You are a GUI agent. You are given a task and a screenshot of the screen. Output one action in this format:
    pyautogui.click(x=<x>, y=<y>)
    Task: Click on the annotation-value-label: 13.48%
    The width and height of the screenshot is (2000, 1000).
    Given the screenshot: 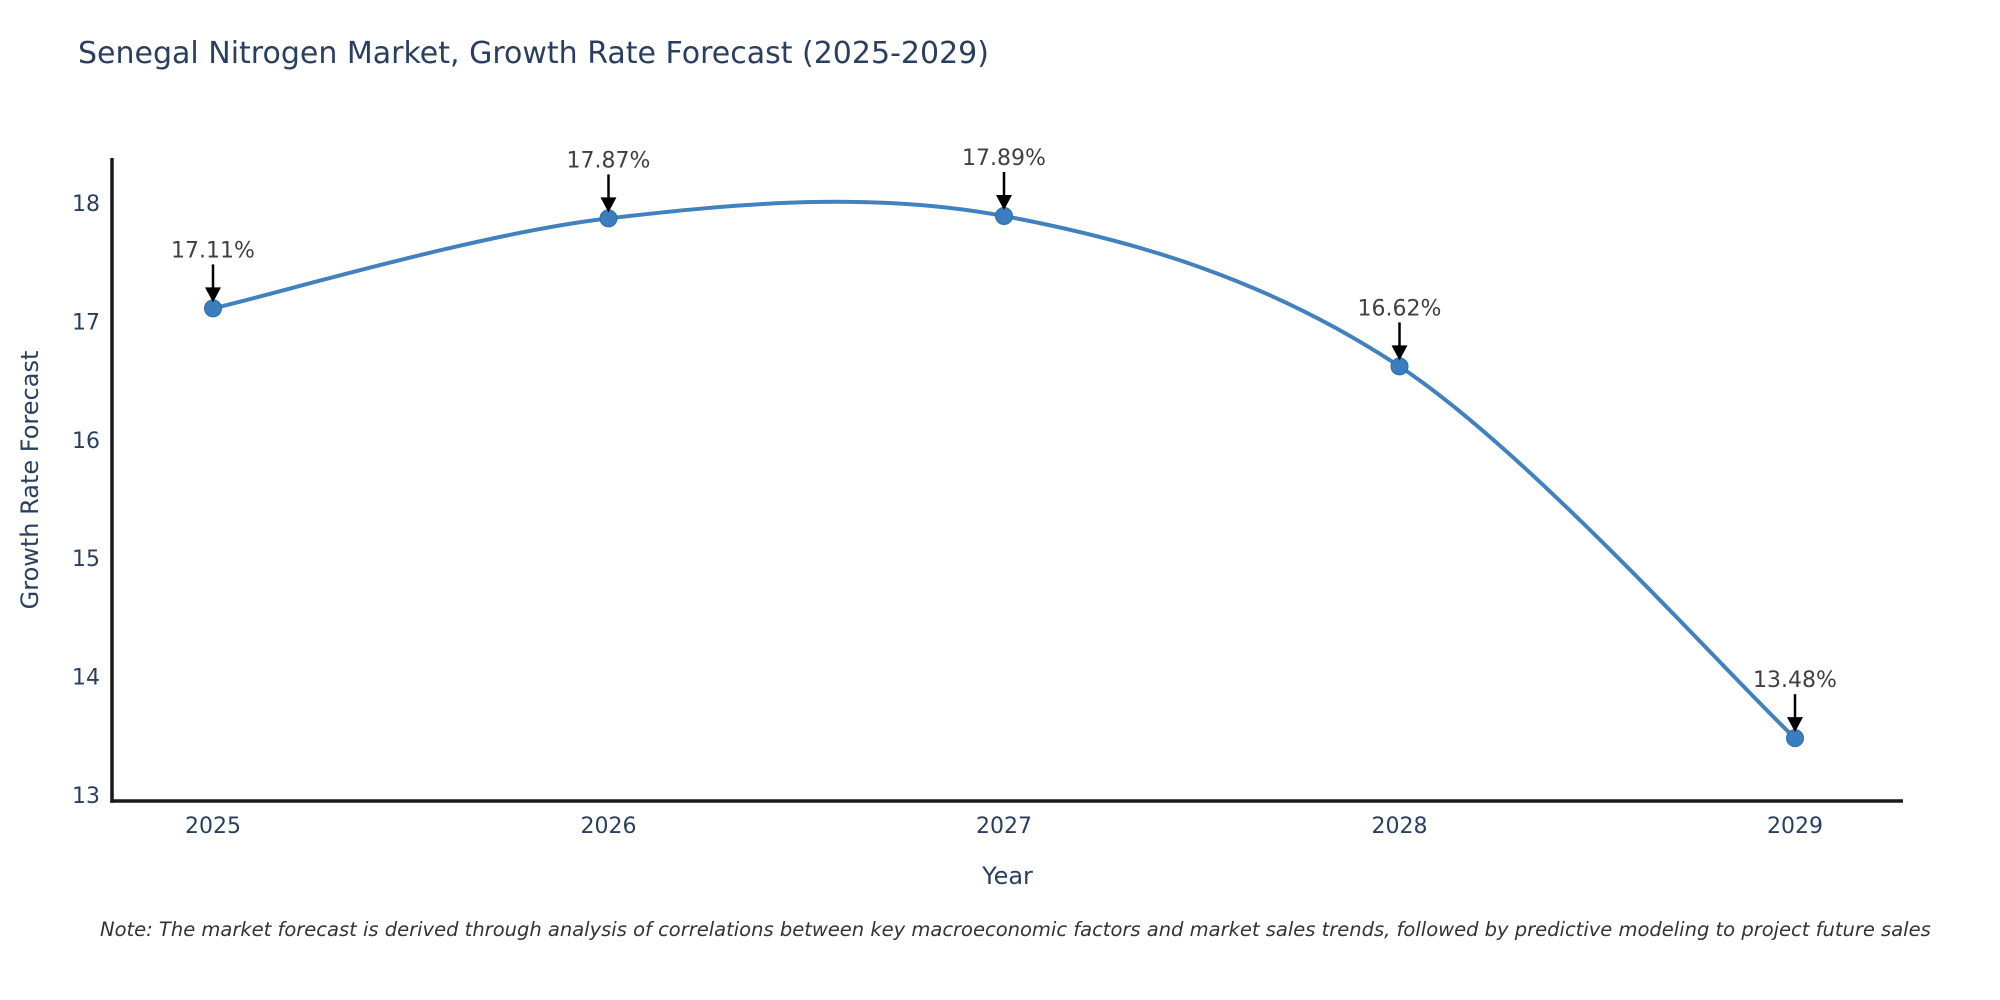 What is the action you would take?
    pyautogui.click(x=1795, y=680)
    